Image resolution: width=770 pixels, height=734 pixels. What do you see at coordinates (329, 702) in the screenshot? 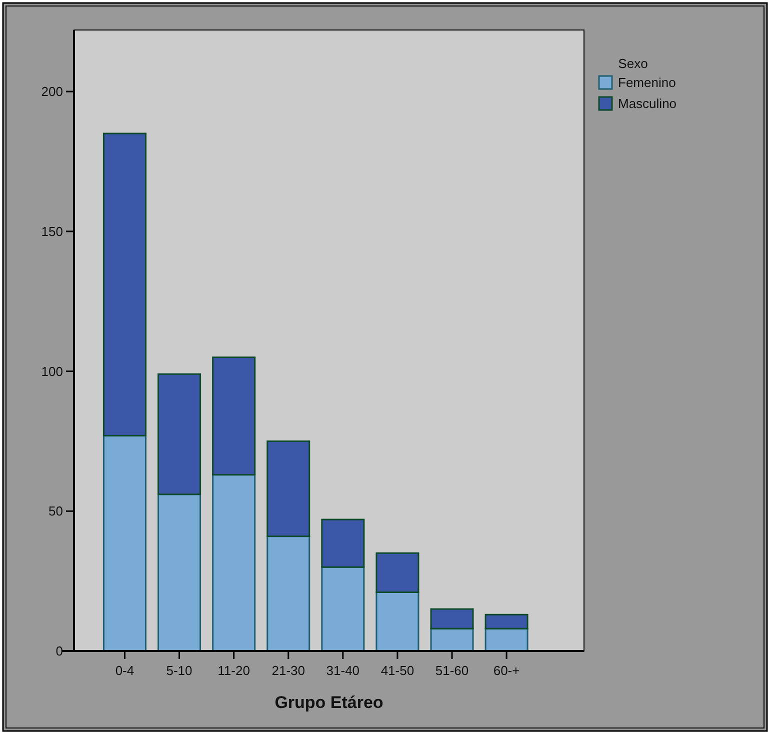
I see `x-axis-title: Grupo Etáreo` at bounding box center [329, 702].